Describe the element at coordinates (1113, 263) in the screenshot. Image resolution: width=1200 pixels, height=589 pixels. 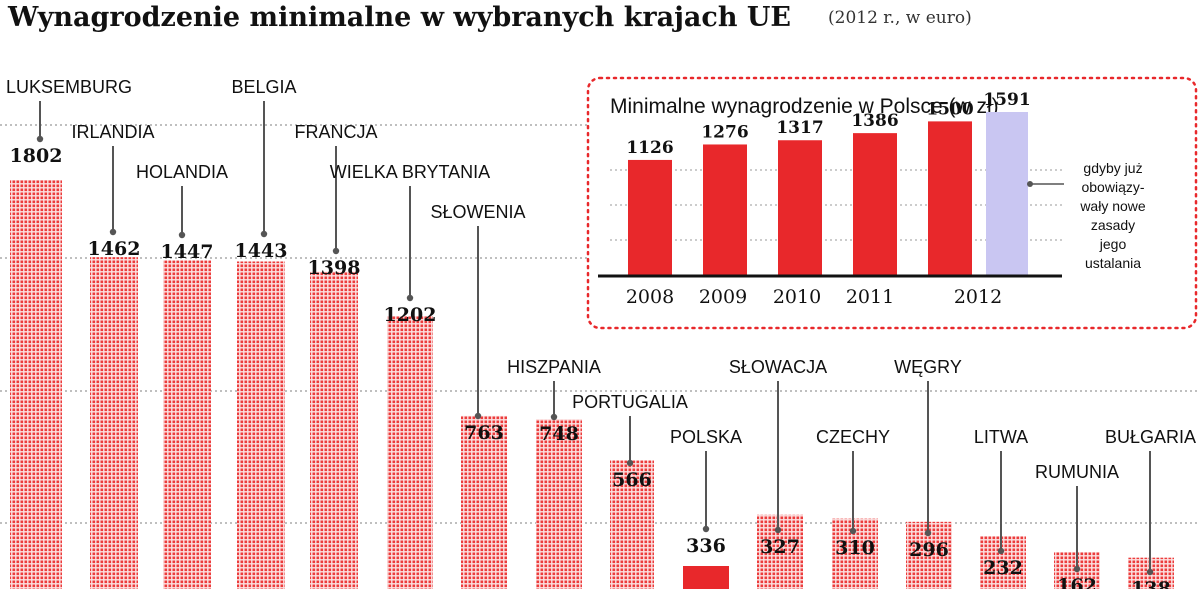
I see `annotation-line: ustalania` at that location.